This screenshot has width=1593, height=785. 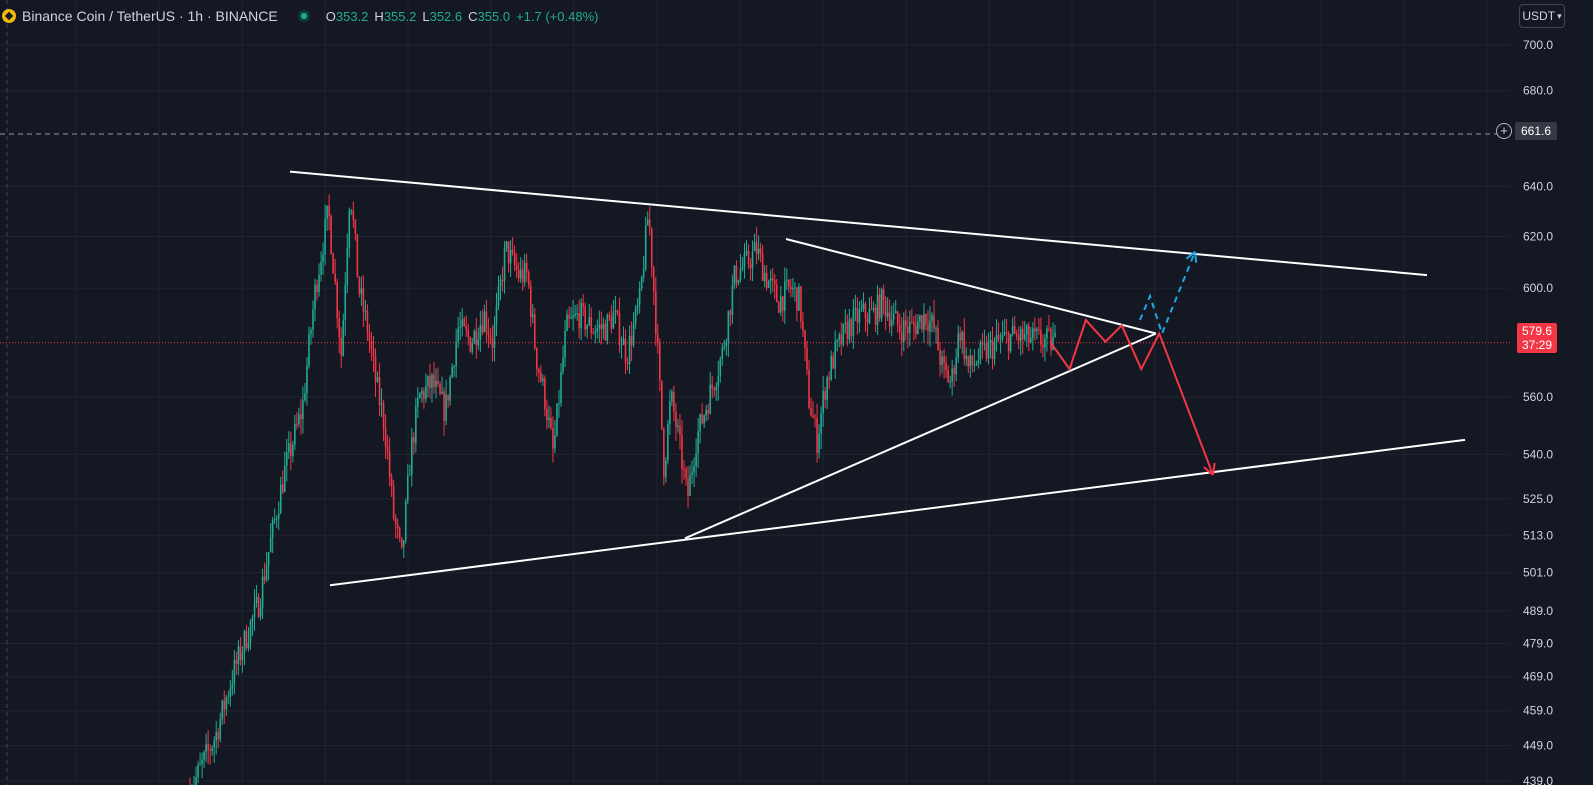 What do you see at coordinates (1537, 338) in the screenshot?
I see `last-price-tag: 579.6 37:29` at bounding box center [1537, 338].